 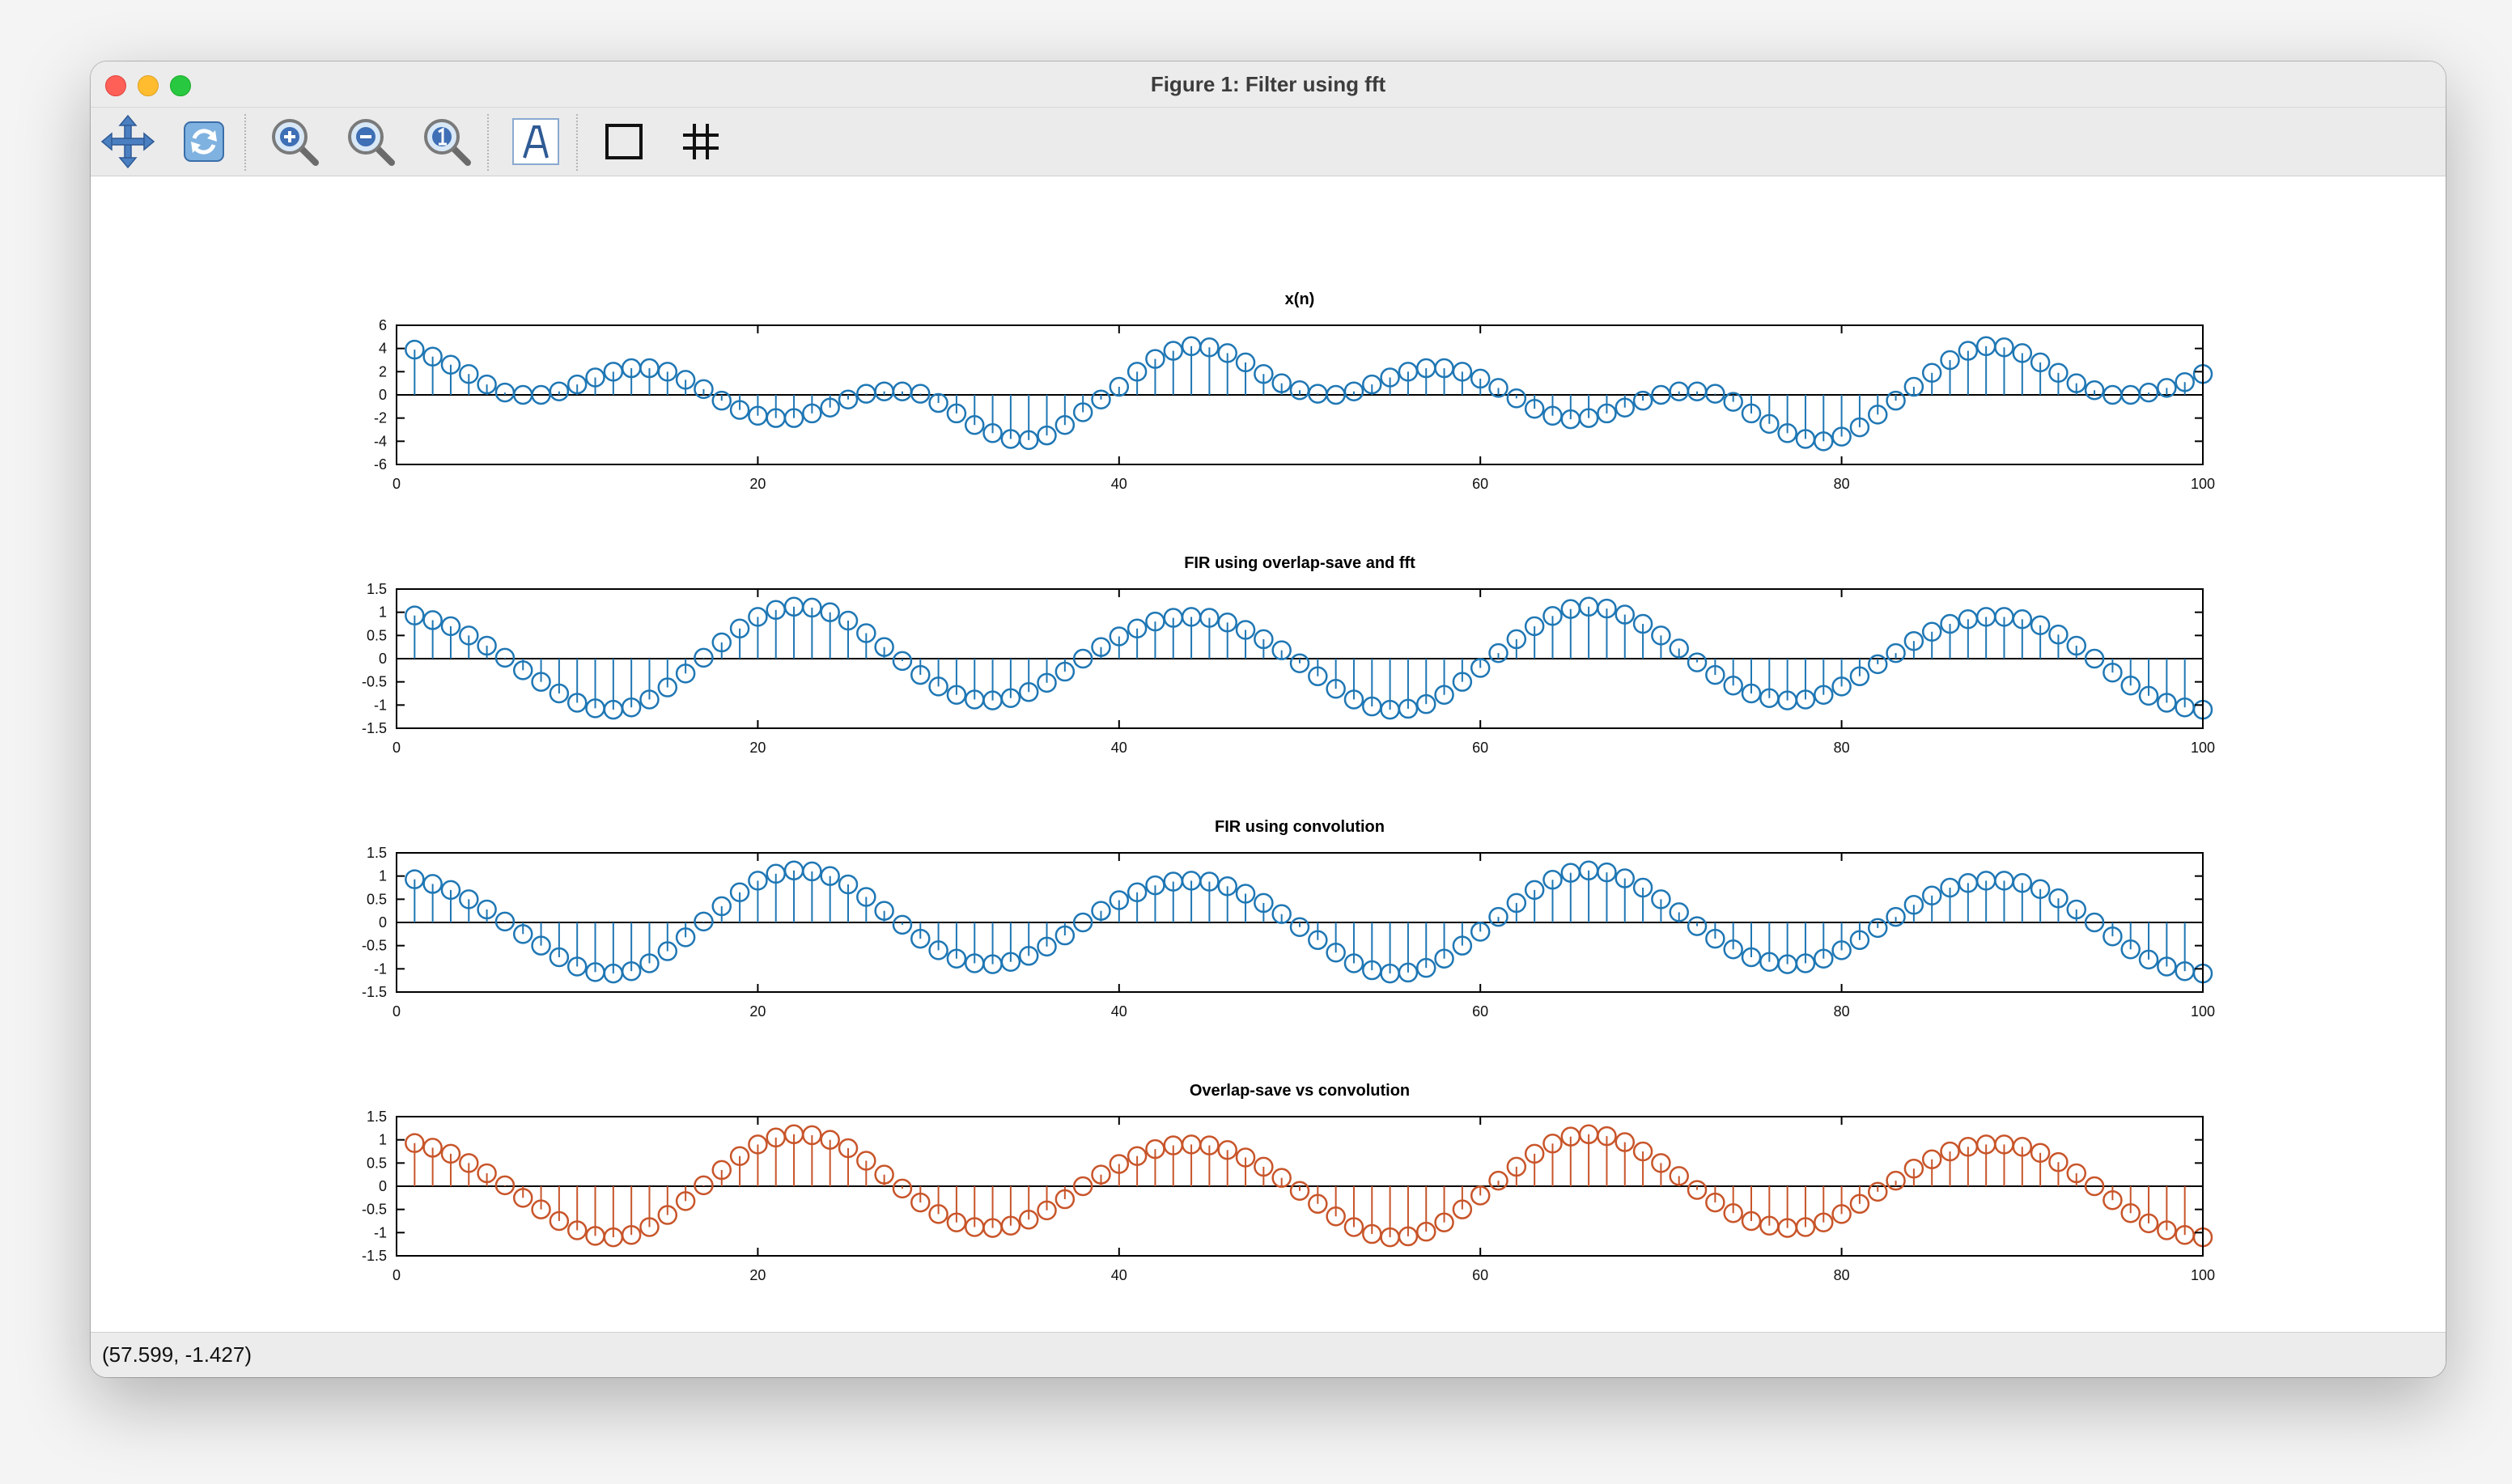 I want to click on zoom-in-button, so click(x=294, y=141).